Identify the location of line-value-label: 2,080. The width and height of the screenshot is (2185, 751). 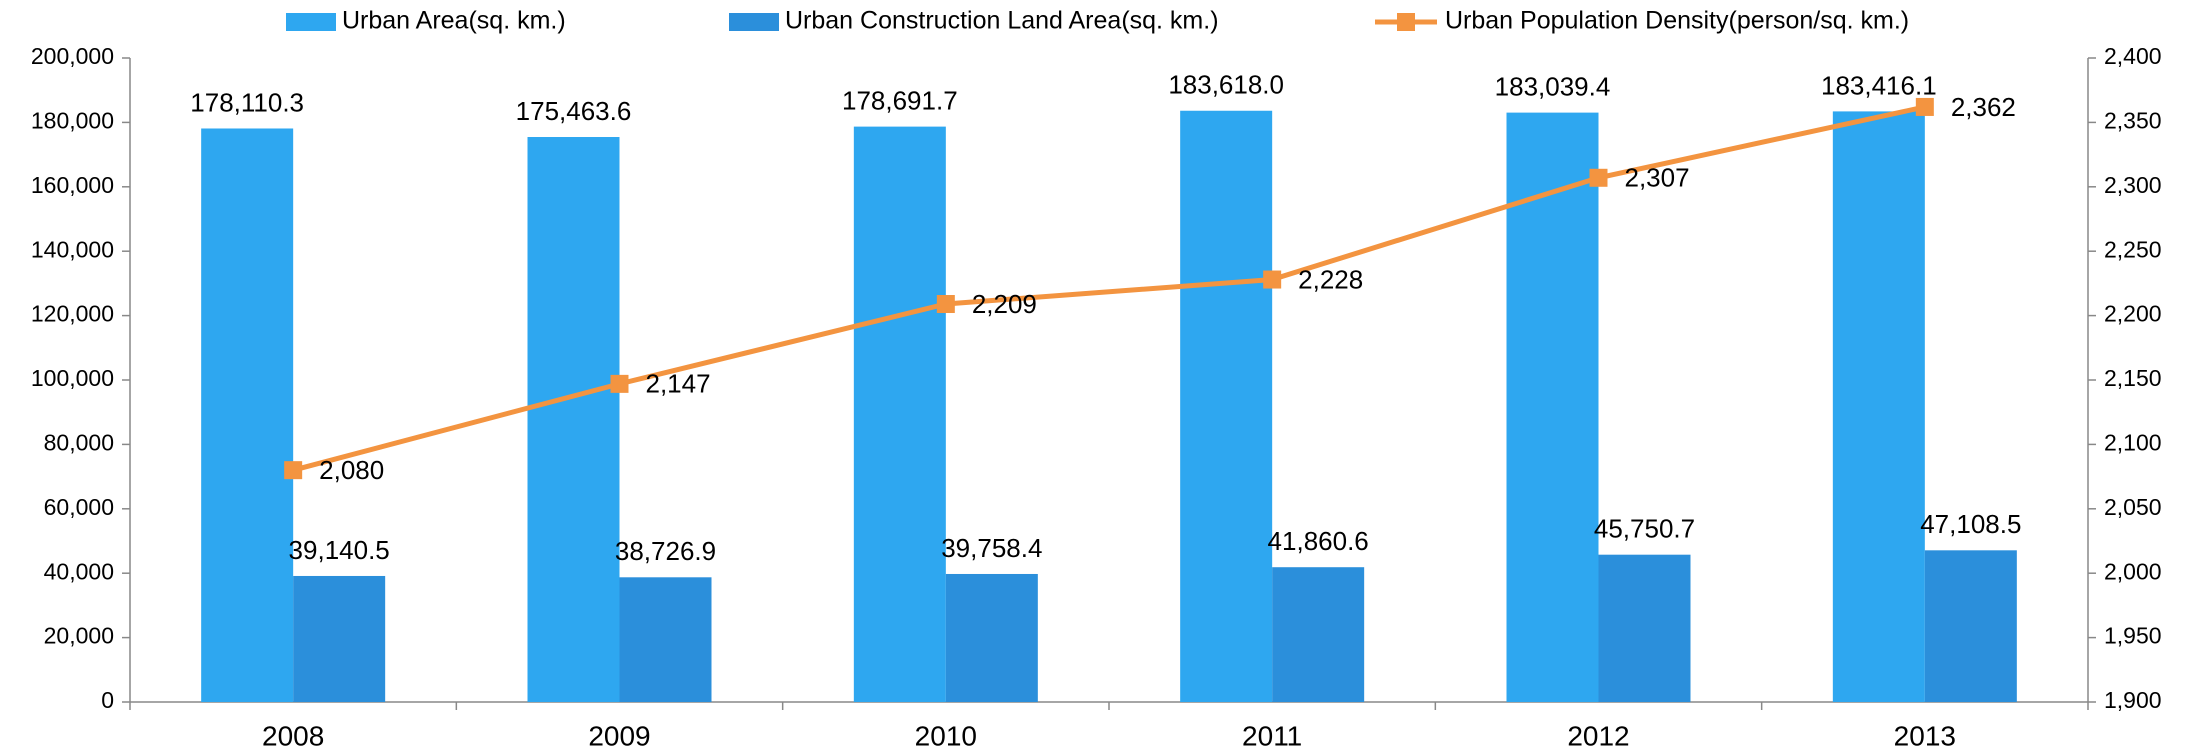
(351, 470).